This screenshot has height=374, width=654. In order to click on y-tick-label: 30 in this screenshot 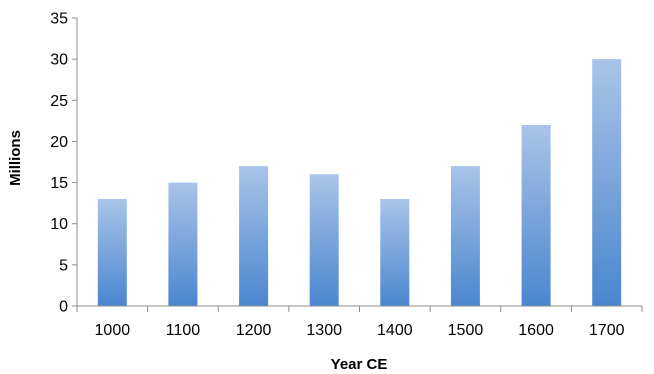, I will do `click(59, 60)`.